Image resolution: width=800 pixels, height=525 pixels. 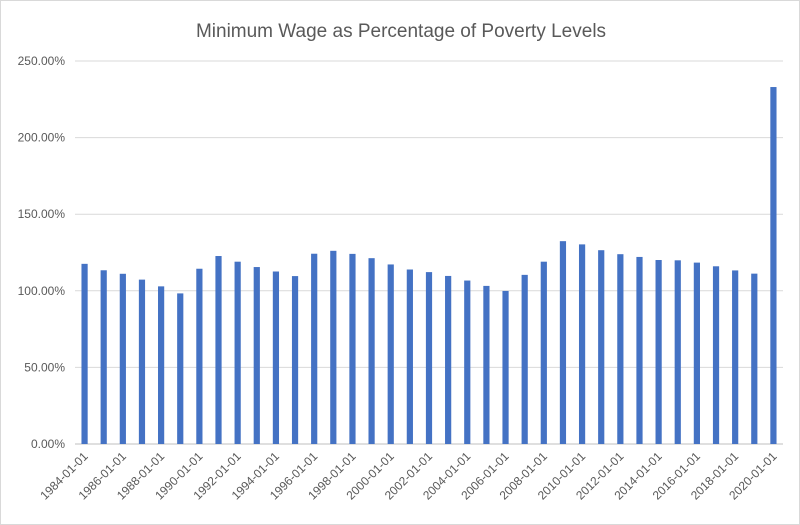 I want to click on y-axis-ticks: 0.00% 50.00% 100.00% 150.00% 200.00% 250.00%, so click(x=42, y=252).